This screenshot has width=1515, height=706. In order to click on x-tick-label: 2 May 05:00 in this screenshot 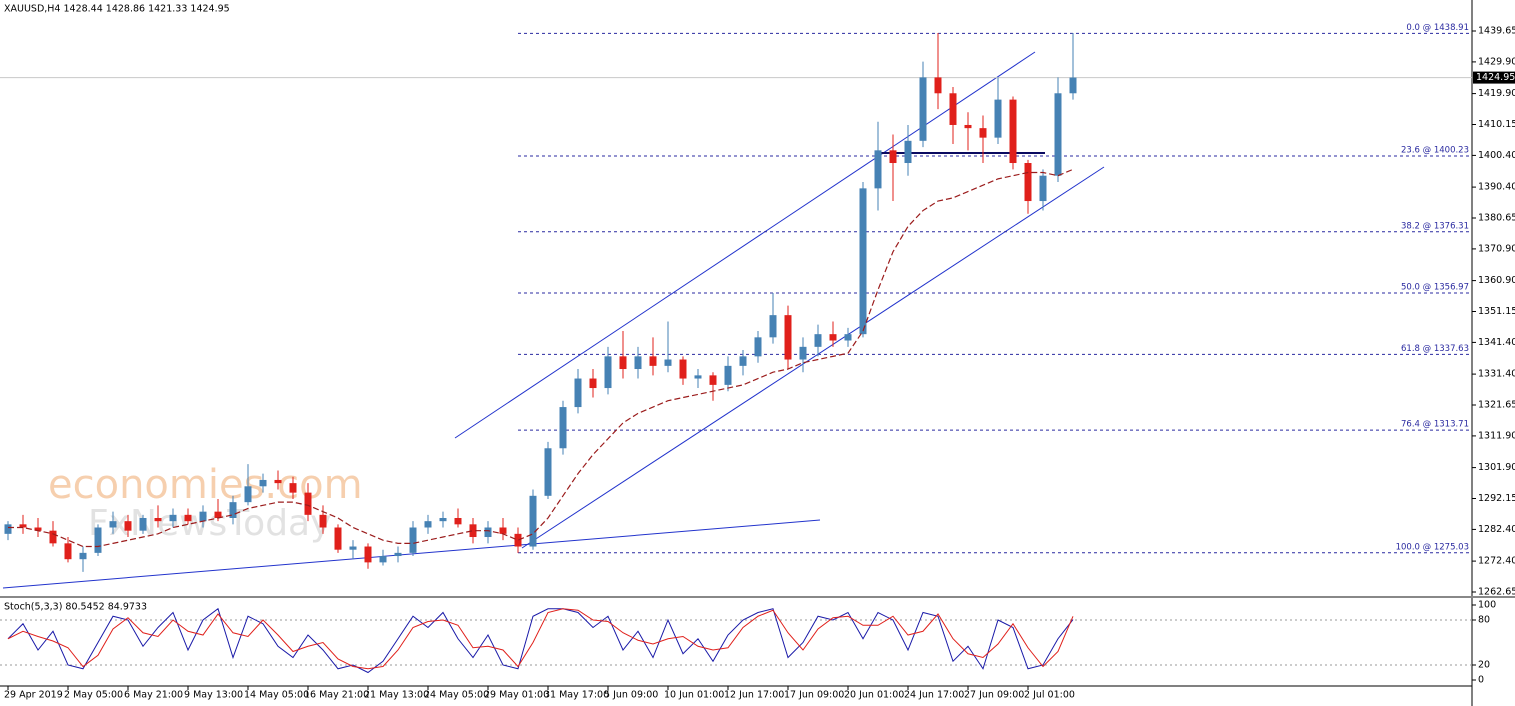, I will do `click(93, 695)`.